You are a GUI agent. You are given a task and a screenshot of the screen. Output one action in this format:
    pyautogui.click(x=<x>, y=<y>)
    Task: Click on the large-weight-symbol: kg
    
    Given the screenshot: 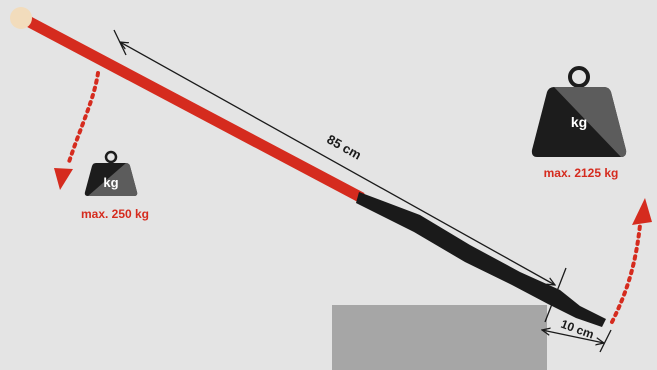 What is the action you would take?
    pyautogui.click(x=579, y=122)
    